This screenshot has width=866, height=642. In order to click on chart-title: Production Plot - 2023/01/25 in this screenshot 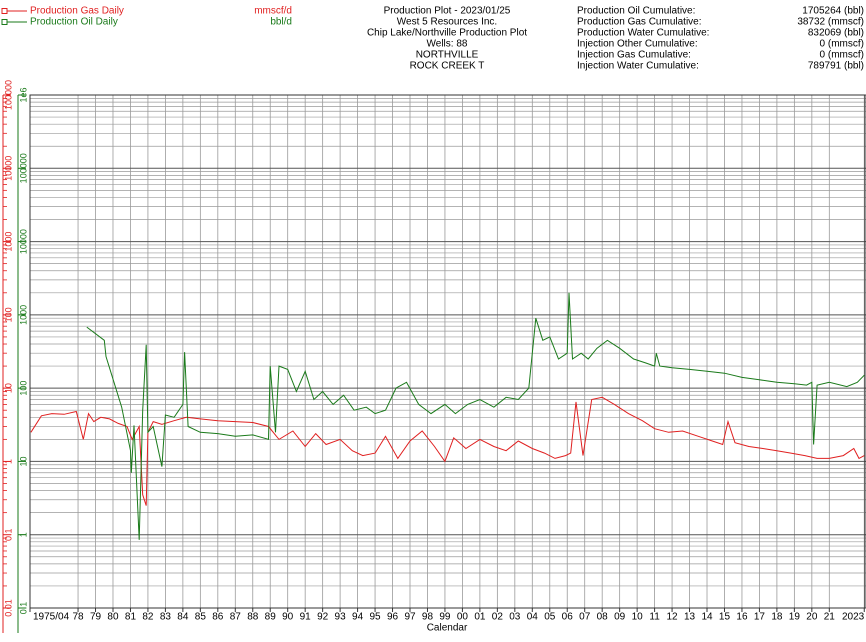, I will do `click(447, 11)`.